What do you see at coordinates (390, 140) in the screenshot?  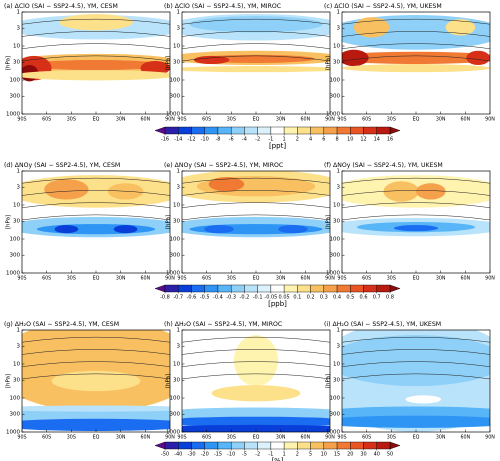 I see `cbar-label: 16` at bounding box center [390, 140].